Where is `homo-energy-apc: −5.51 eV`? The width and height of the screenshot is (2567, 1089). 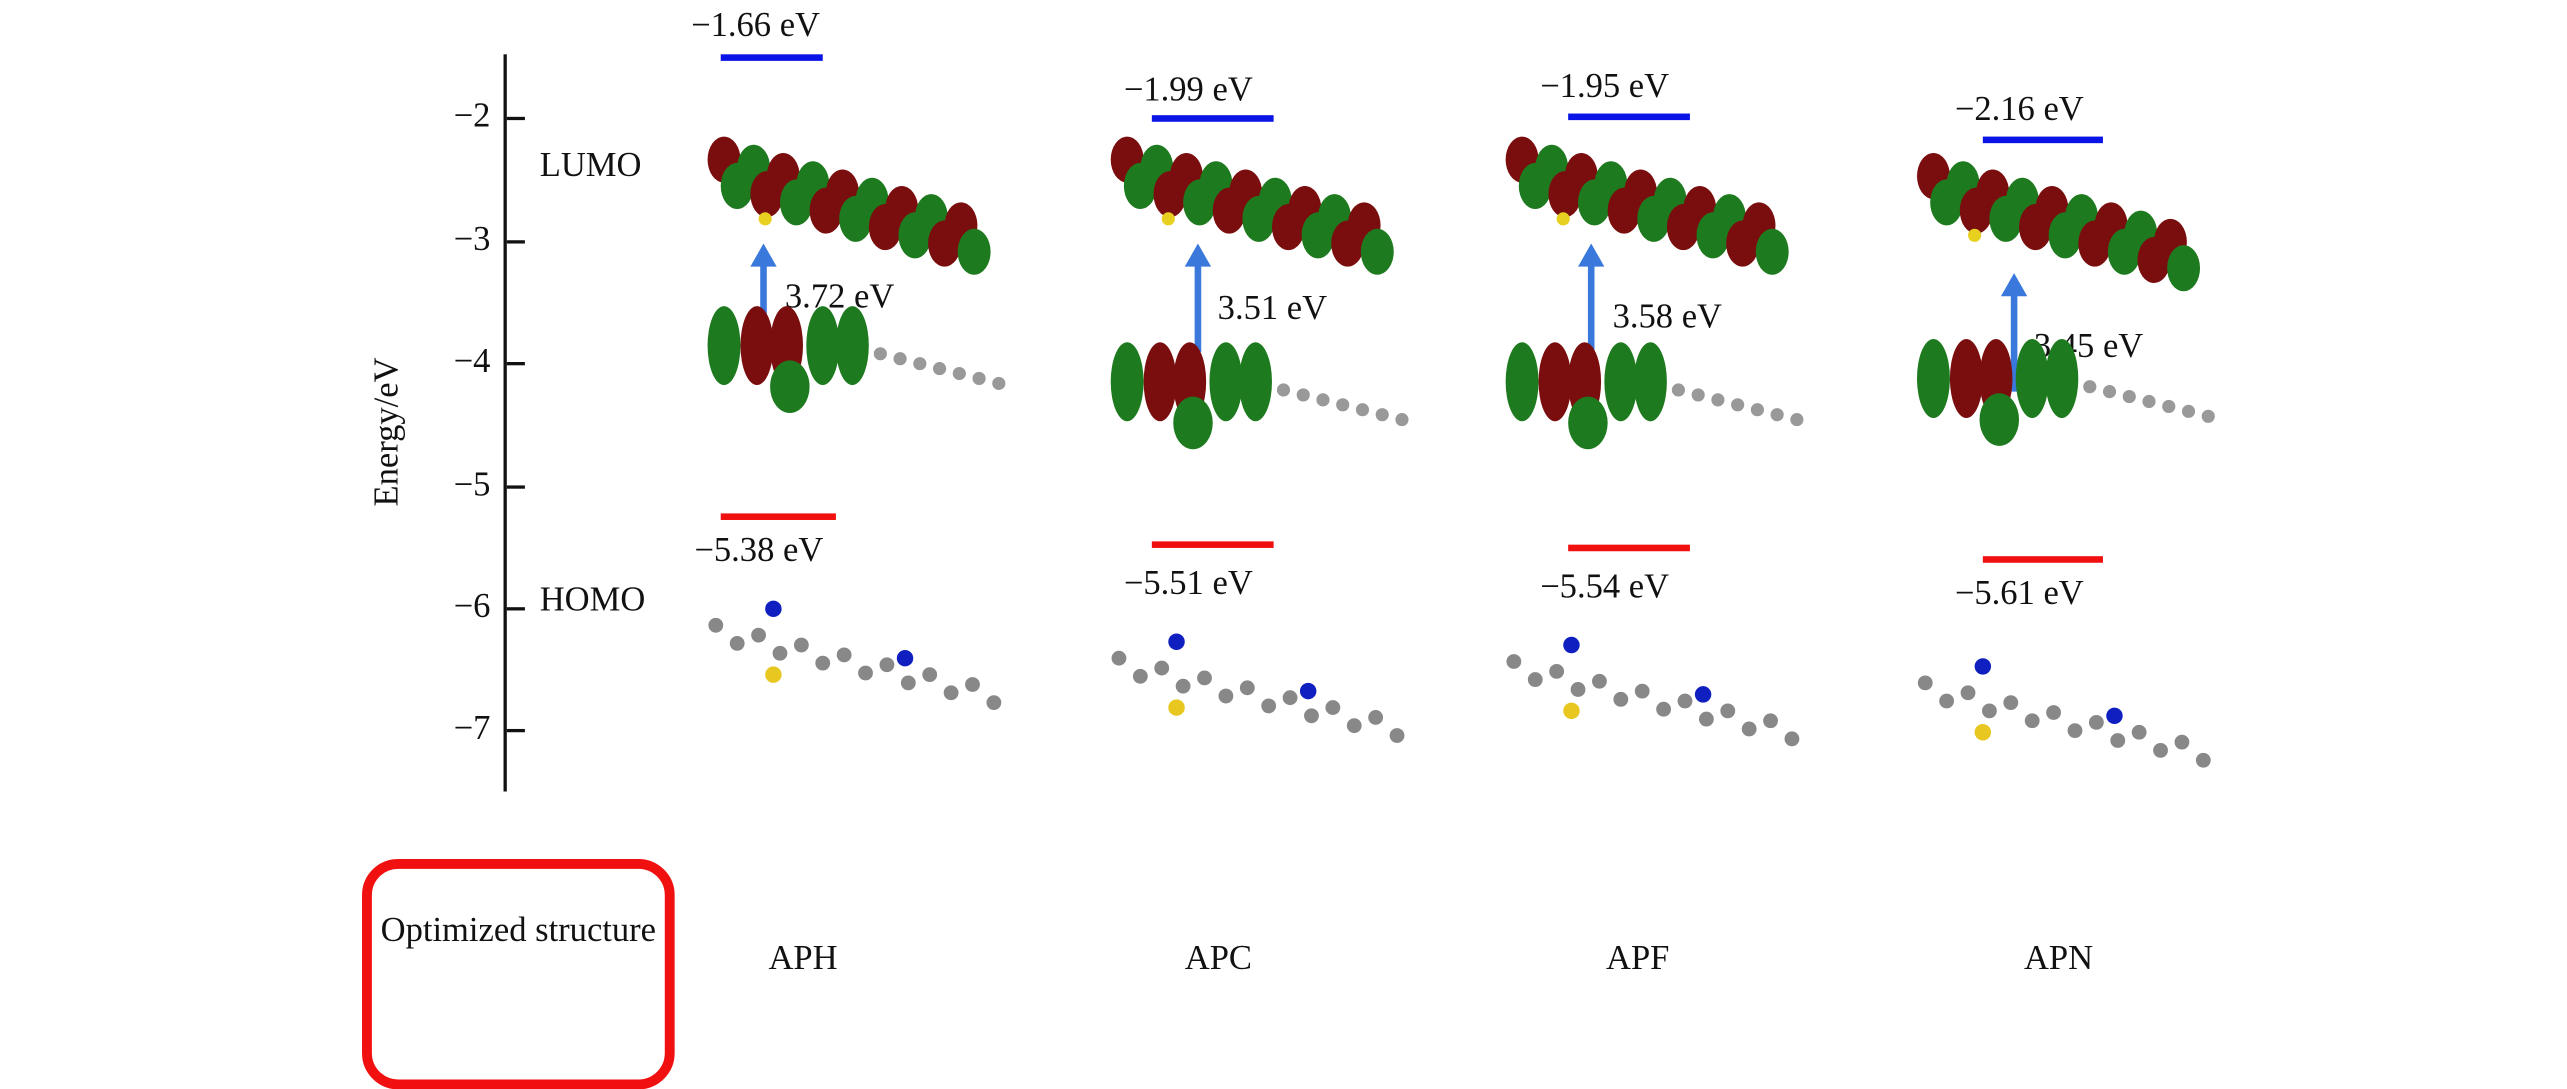
homo-energy-apc: −5.51 eV is located at coordinates (1188, 582).